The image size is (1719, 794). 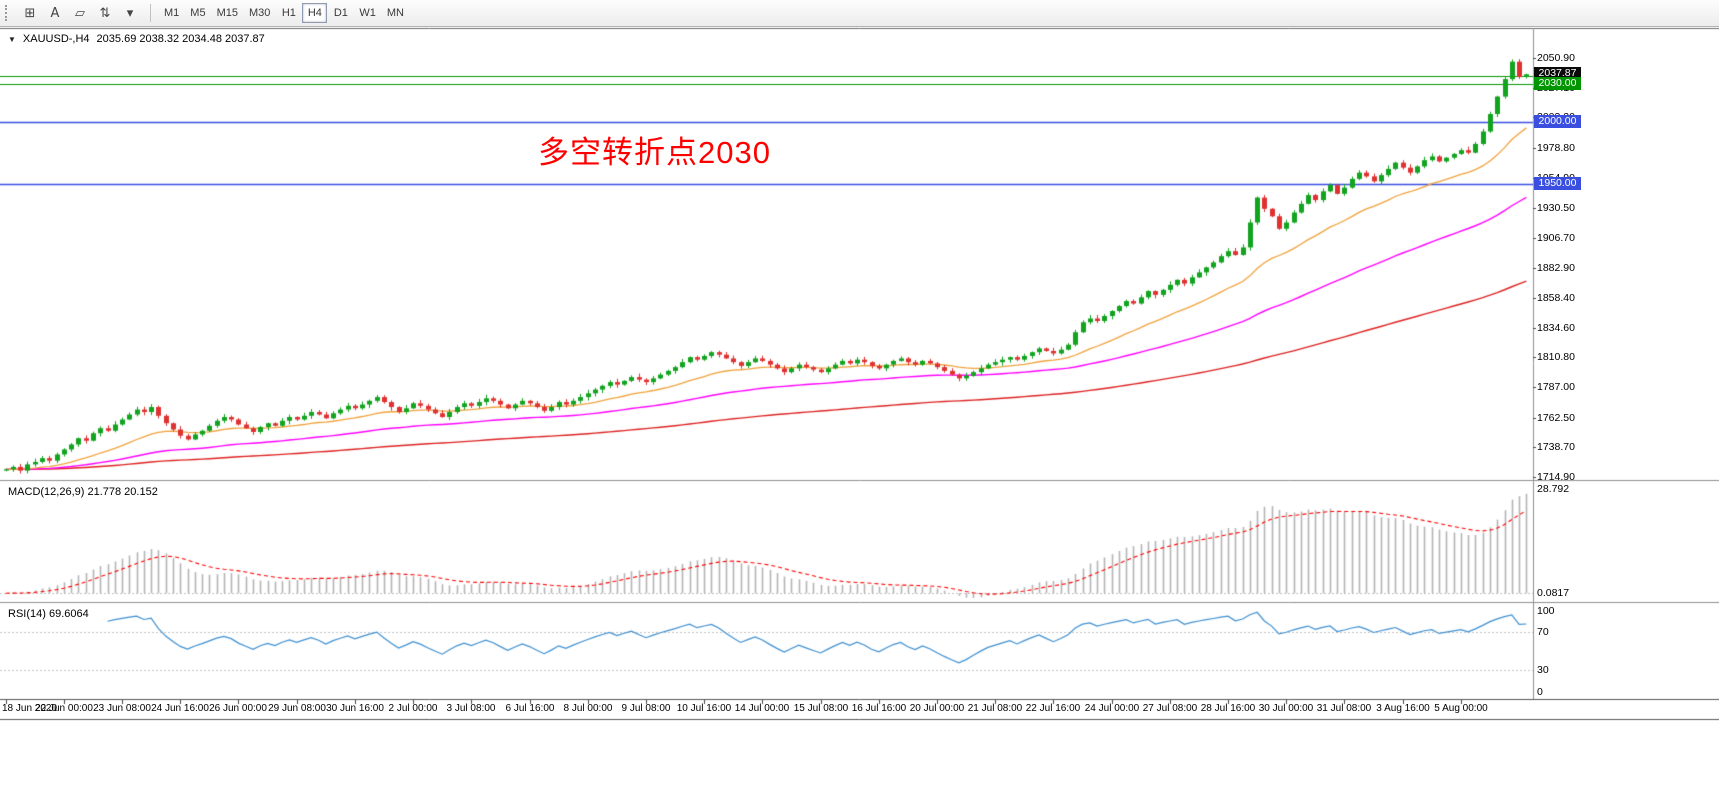 I want to click on price-tick-label: 1834.60, so click(x=1556, y=328).